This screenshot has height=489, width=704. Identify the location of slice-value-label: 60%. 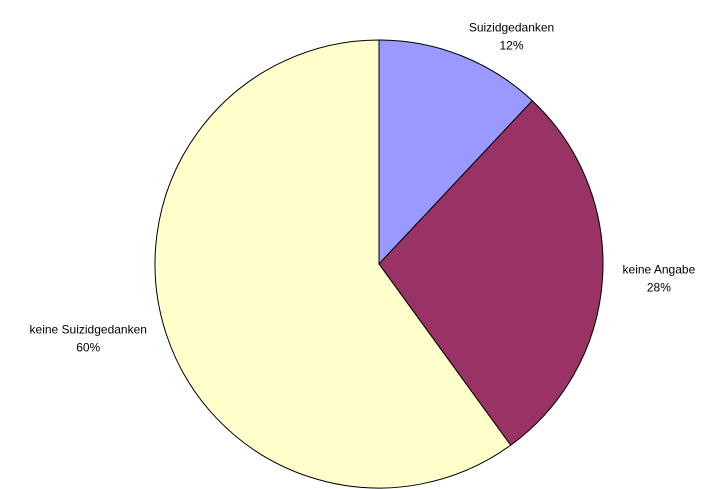
(88, 348).